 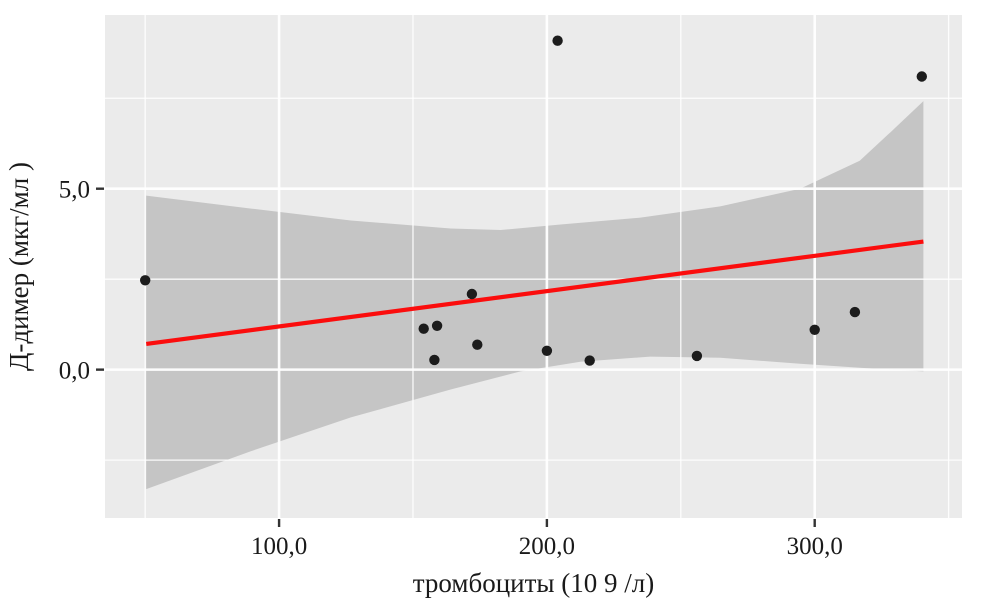 What do you see at coordinates (279, 546) in the screenshot?
I see `x-tick-label: 100,0` at bounding box center [279, 546].